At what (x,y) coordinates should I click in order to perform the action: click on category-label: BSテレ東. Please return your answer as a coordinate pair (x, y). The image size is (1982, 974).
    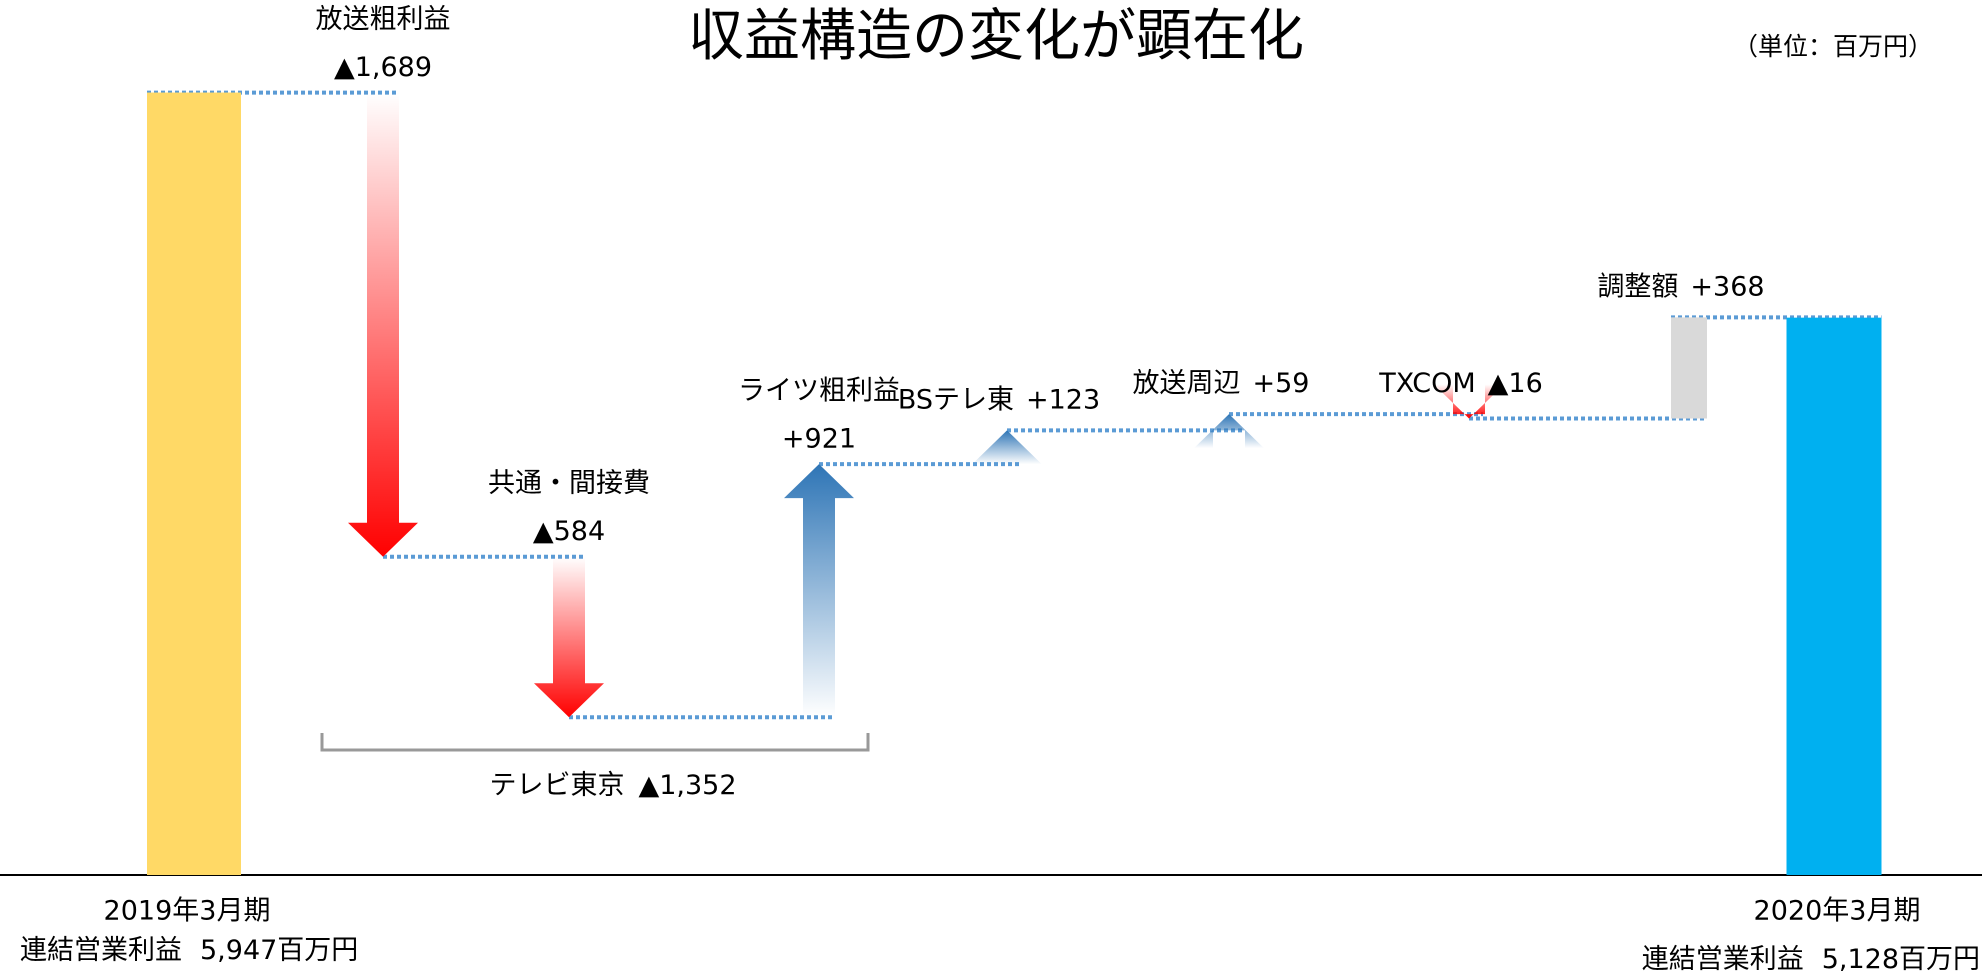
    Looking at the image, I should click on (956, 399).